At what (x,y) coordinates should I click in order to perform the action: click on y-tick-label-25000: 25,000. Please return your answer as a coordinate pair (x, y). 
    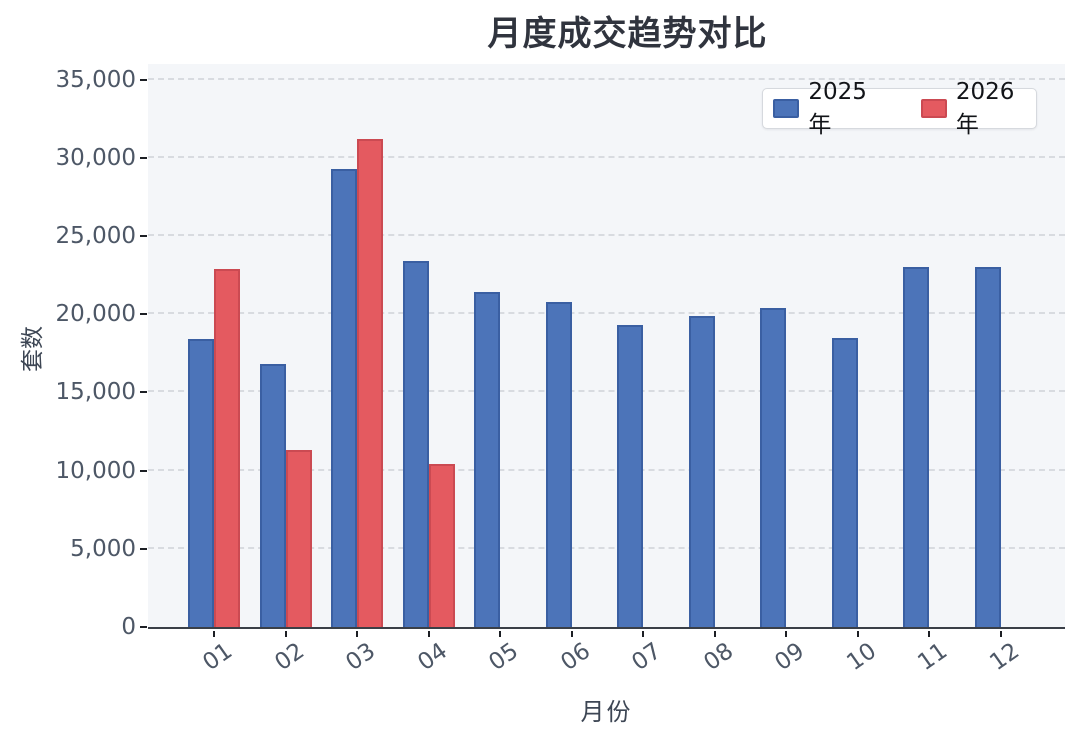
    Looking at the image, I should click on (95, 236).